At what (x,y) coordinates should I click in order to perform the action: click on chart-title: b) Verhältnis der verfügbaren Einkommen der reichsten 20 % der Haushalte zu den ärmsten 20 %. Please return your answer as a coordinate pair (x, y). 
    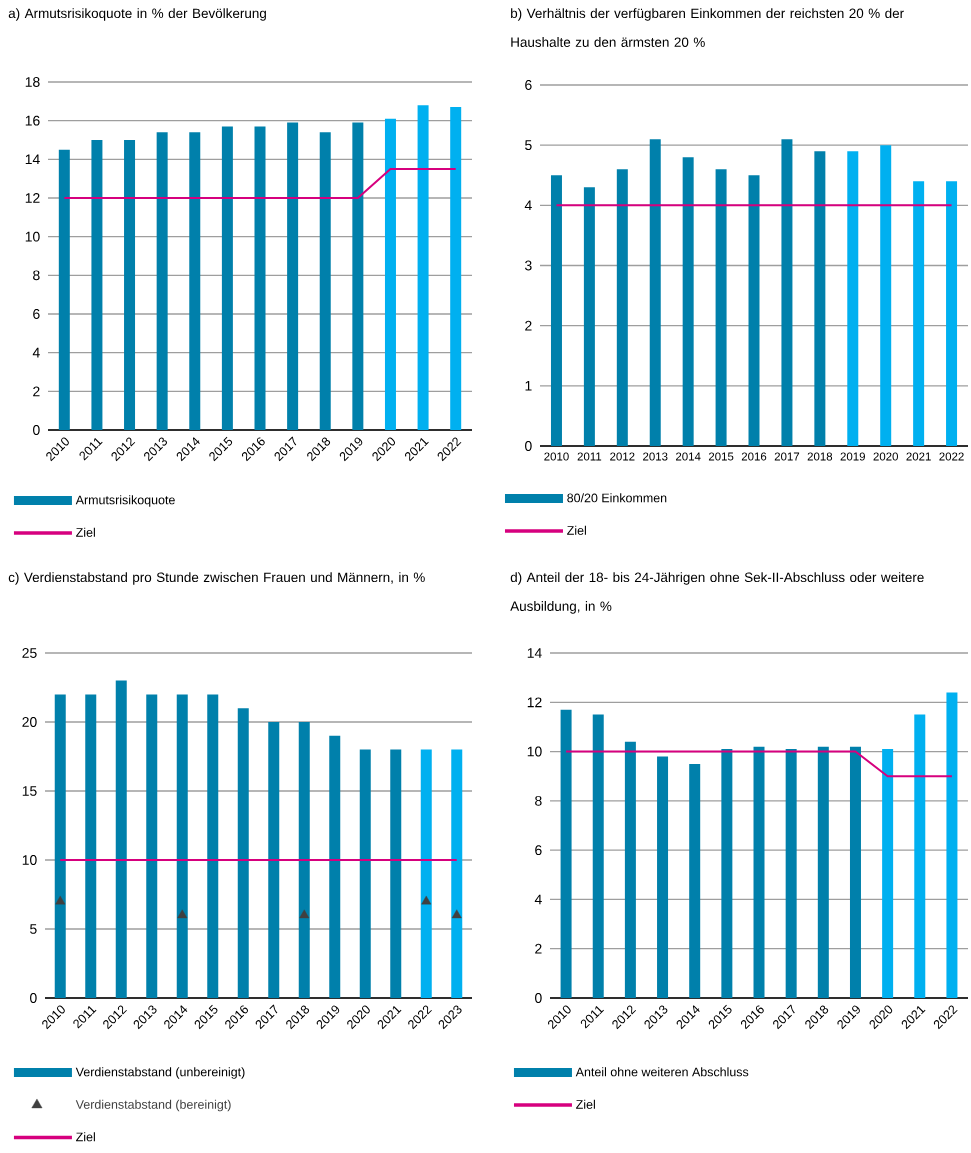
    Looking at the image, I should click on (707, 27).